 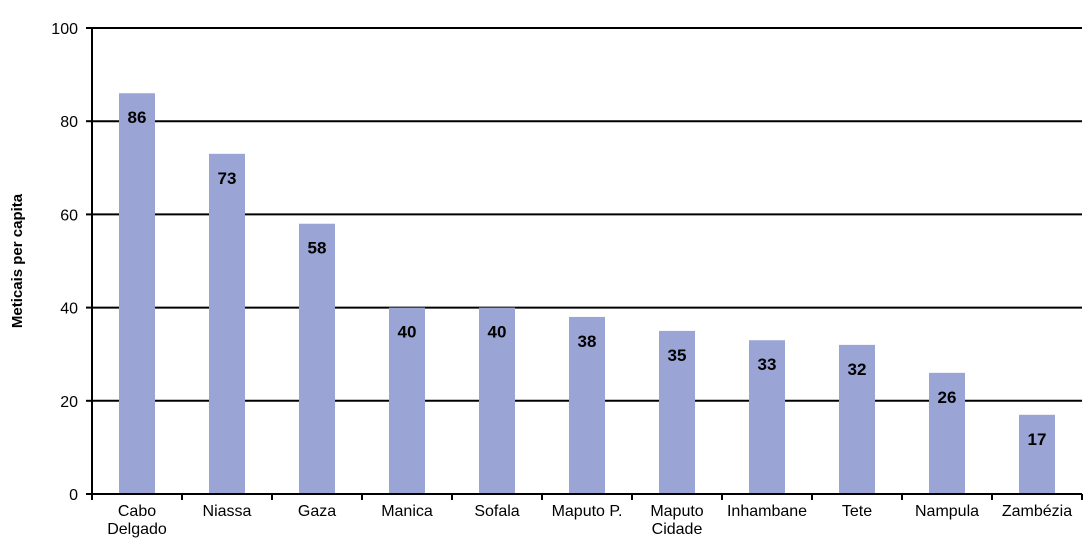 What do you see at coordinates (496, 511) in the screenshot?
I see `x-tick-label: Sofala` at bounding box center [496, 511].